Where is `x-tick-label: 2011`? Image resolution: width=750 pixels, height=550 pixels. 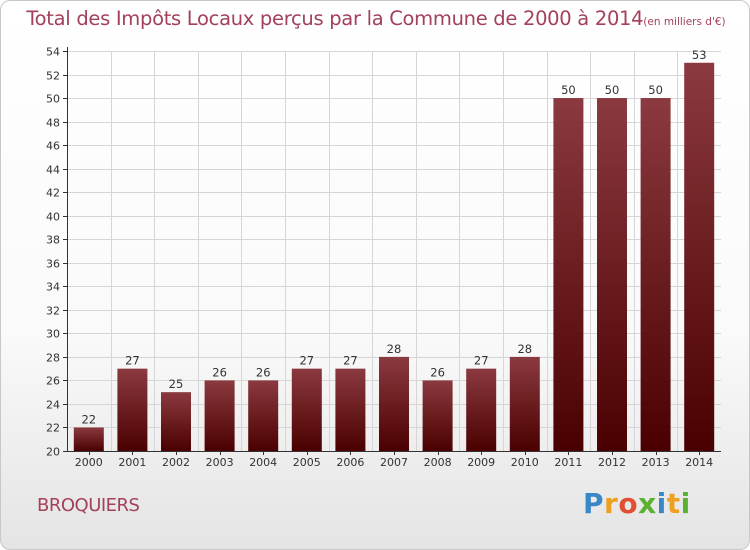 x-tick-label: 2011 is located at coordinates (568, 462).